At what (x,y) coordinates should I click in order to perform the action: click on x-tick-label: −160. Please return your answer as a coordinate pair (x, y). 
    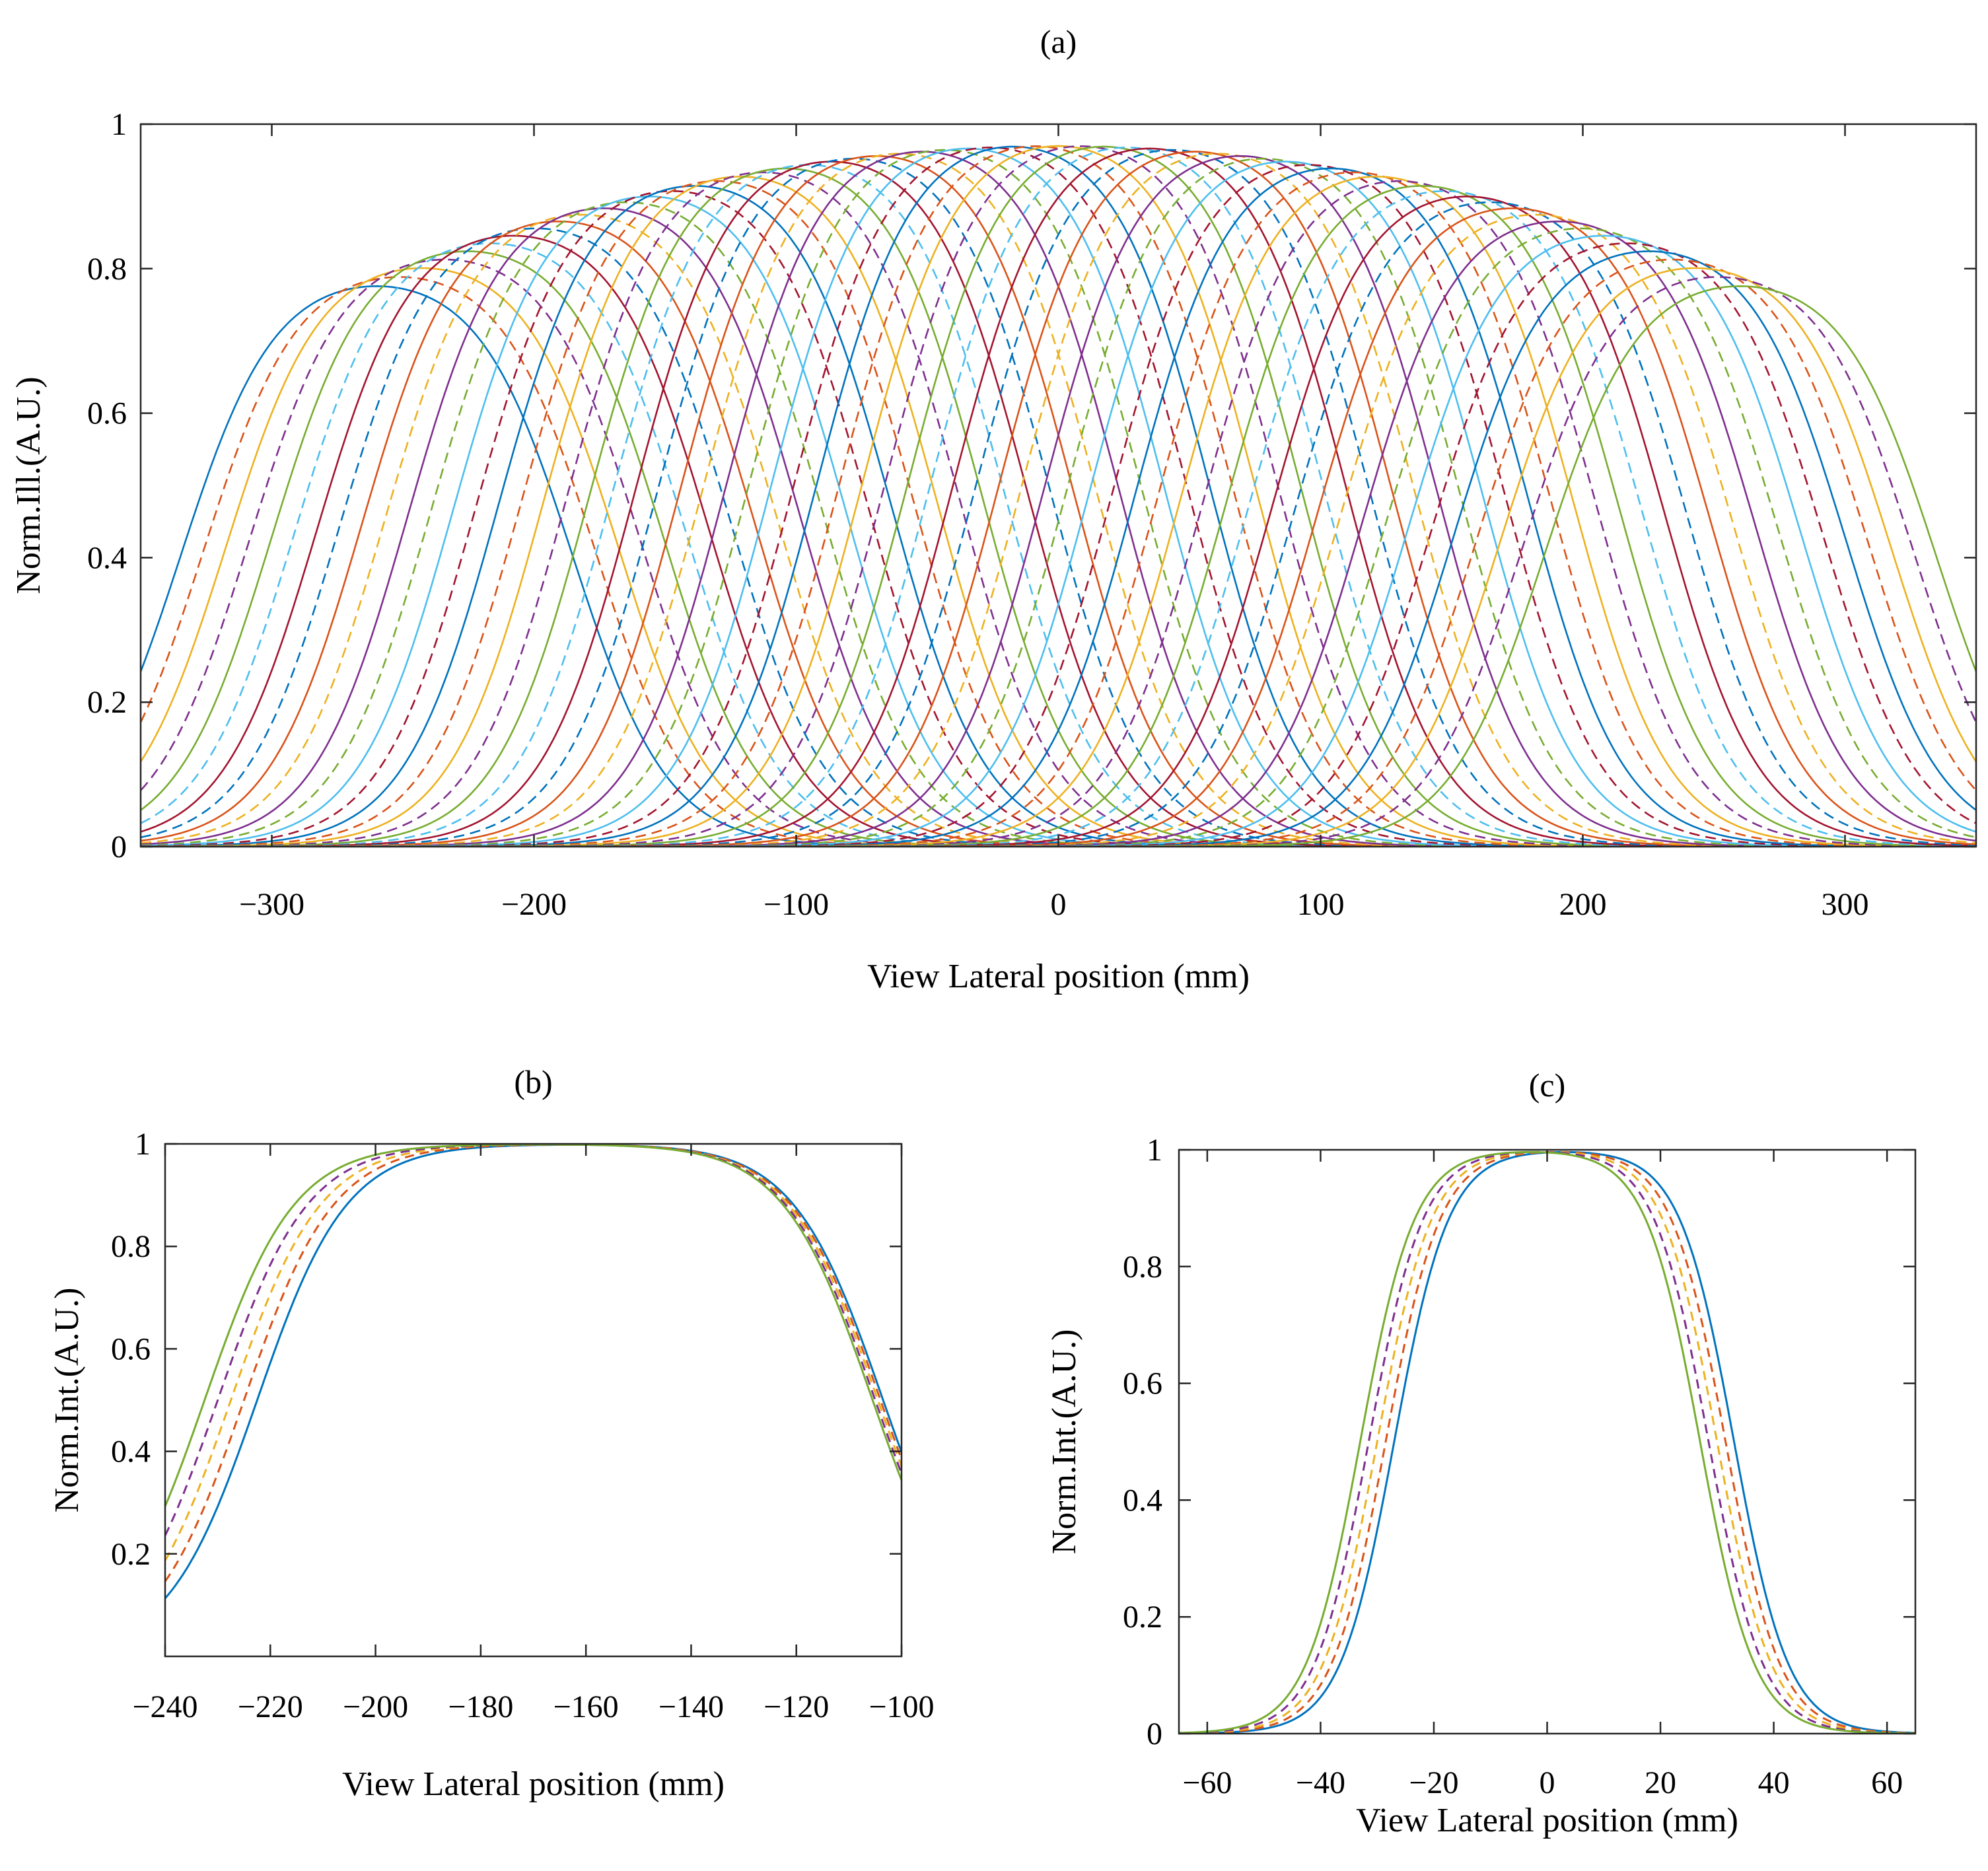
    Looking at the image, I should click on (586, 1706).